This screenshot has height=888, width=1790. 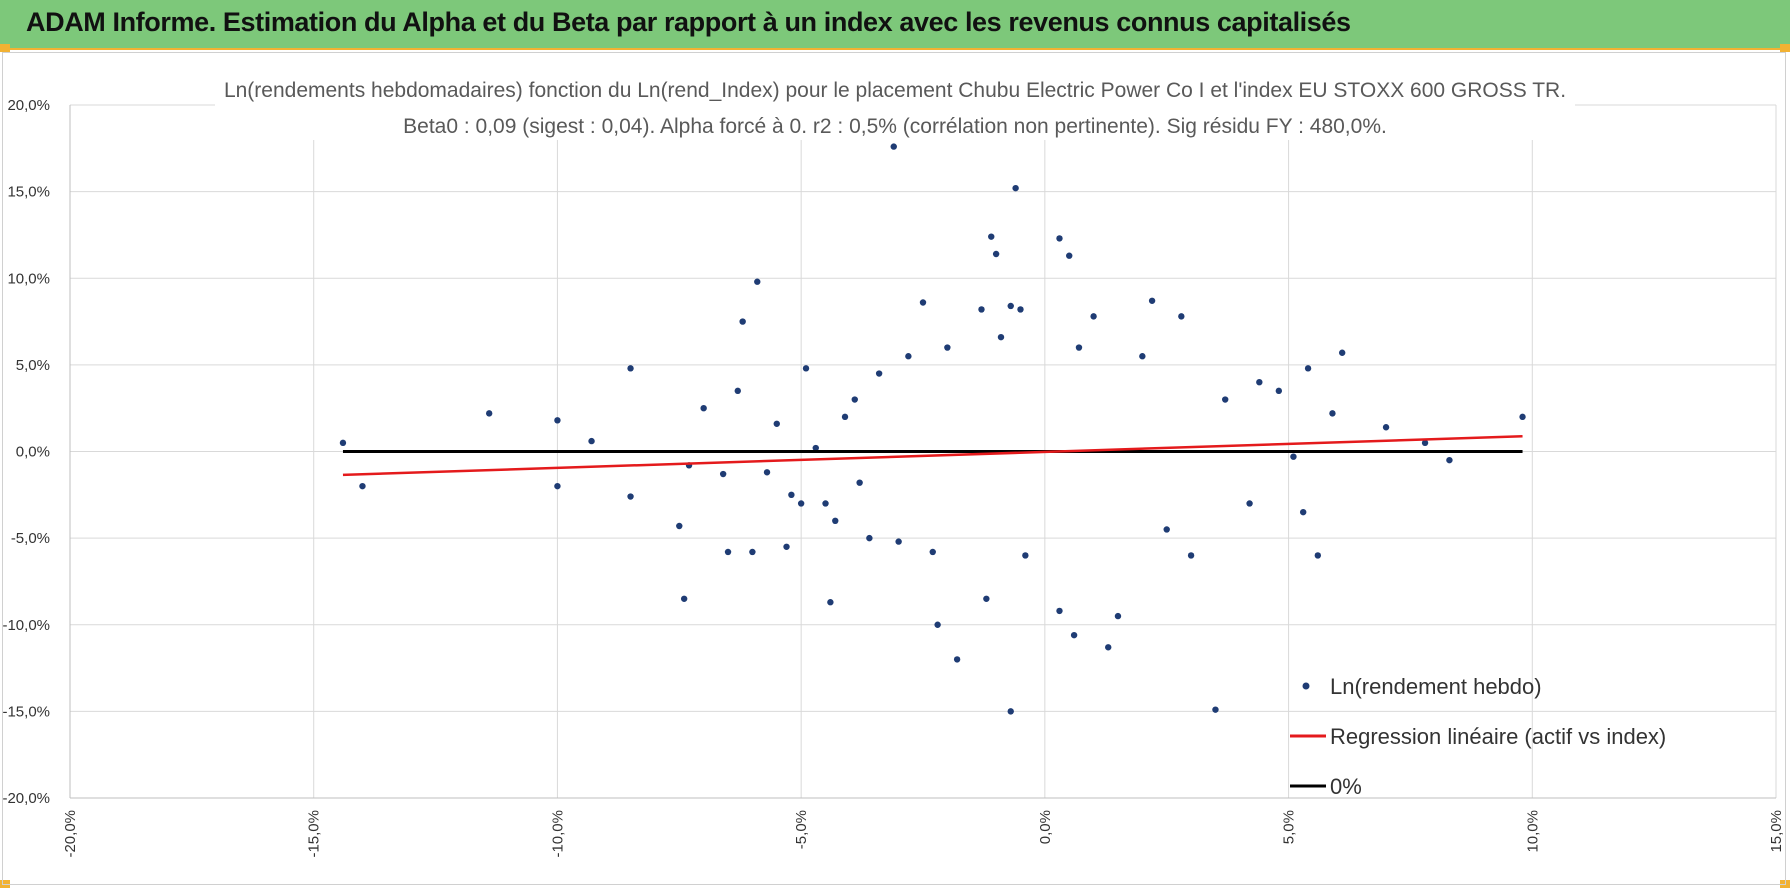 What do you see at coordinates (70, 834) in the screenshot?
I see `x-tick-label: -20,0%` at bounding box center [70, 834].